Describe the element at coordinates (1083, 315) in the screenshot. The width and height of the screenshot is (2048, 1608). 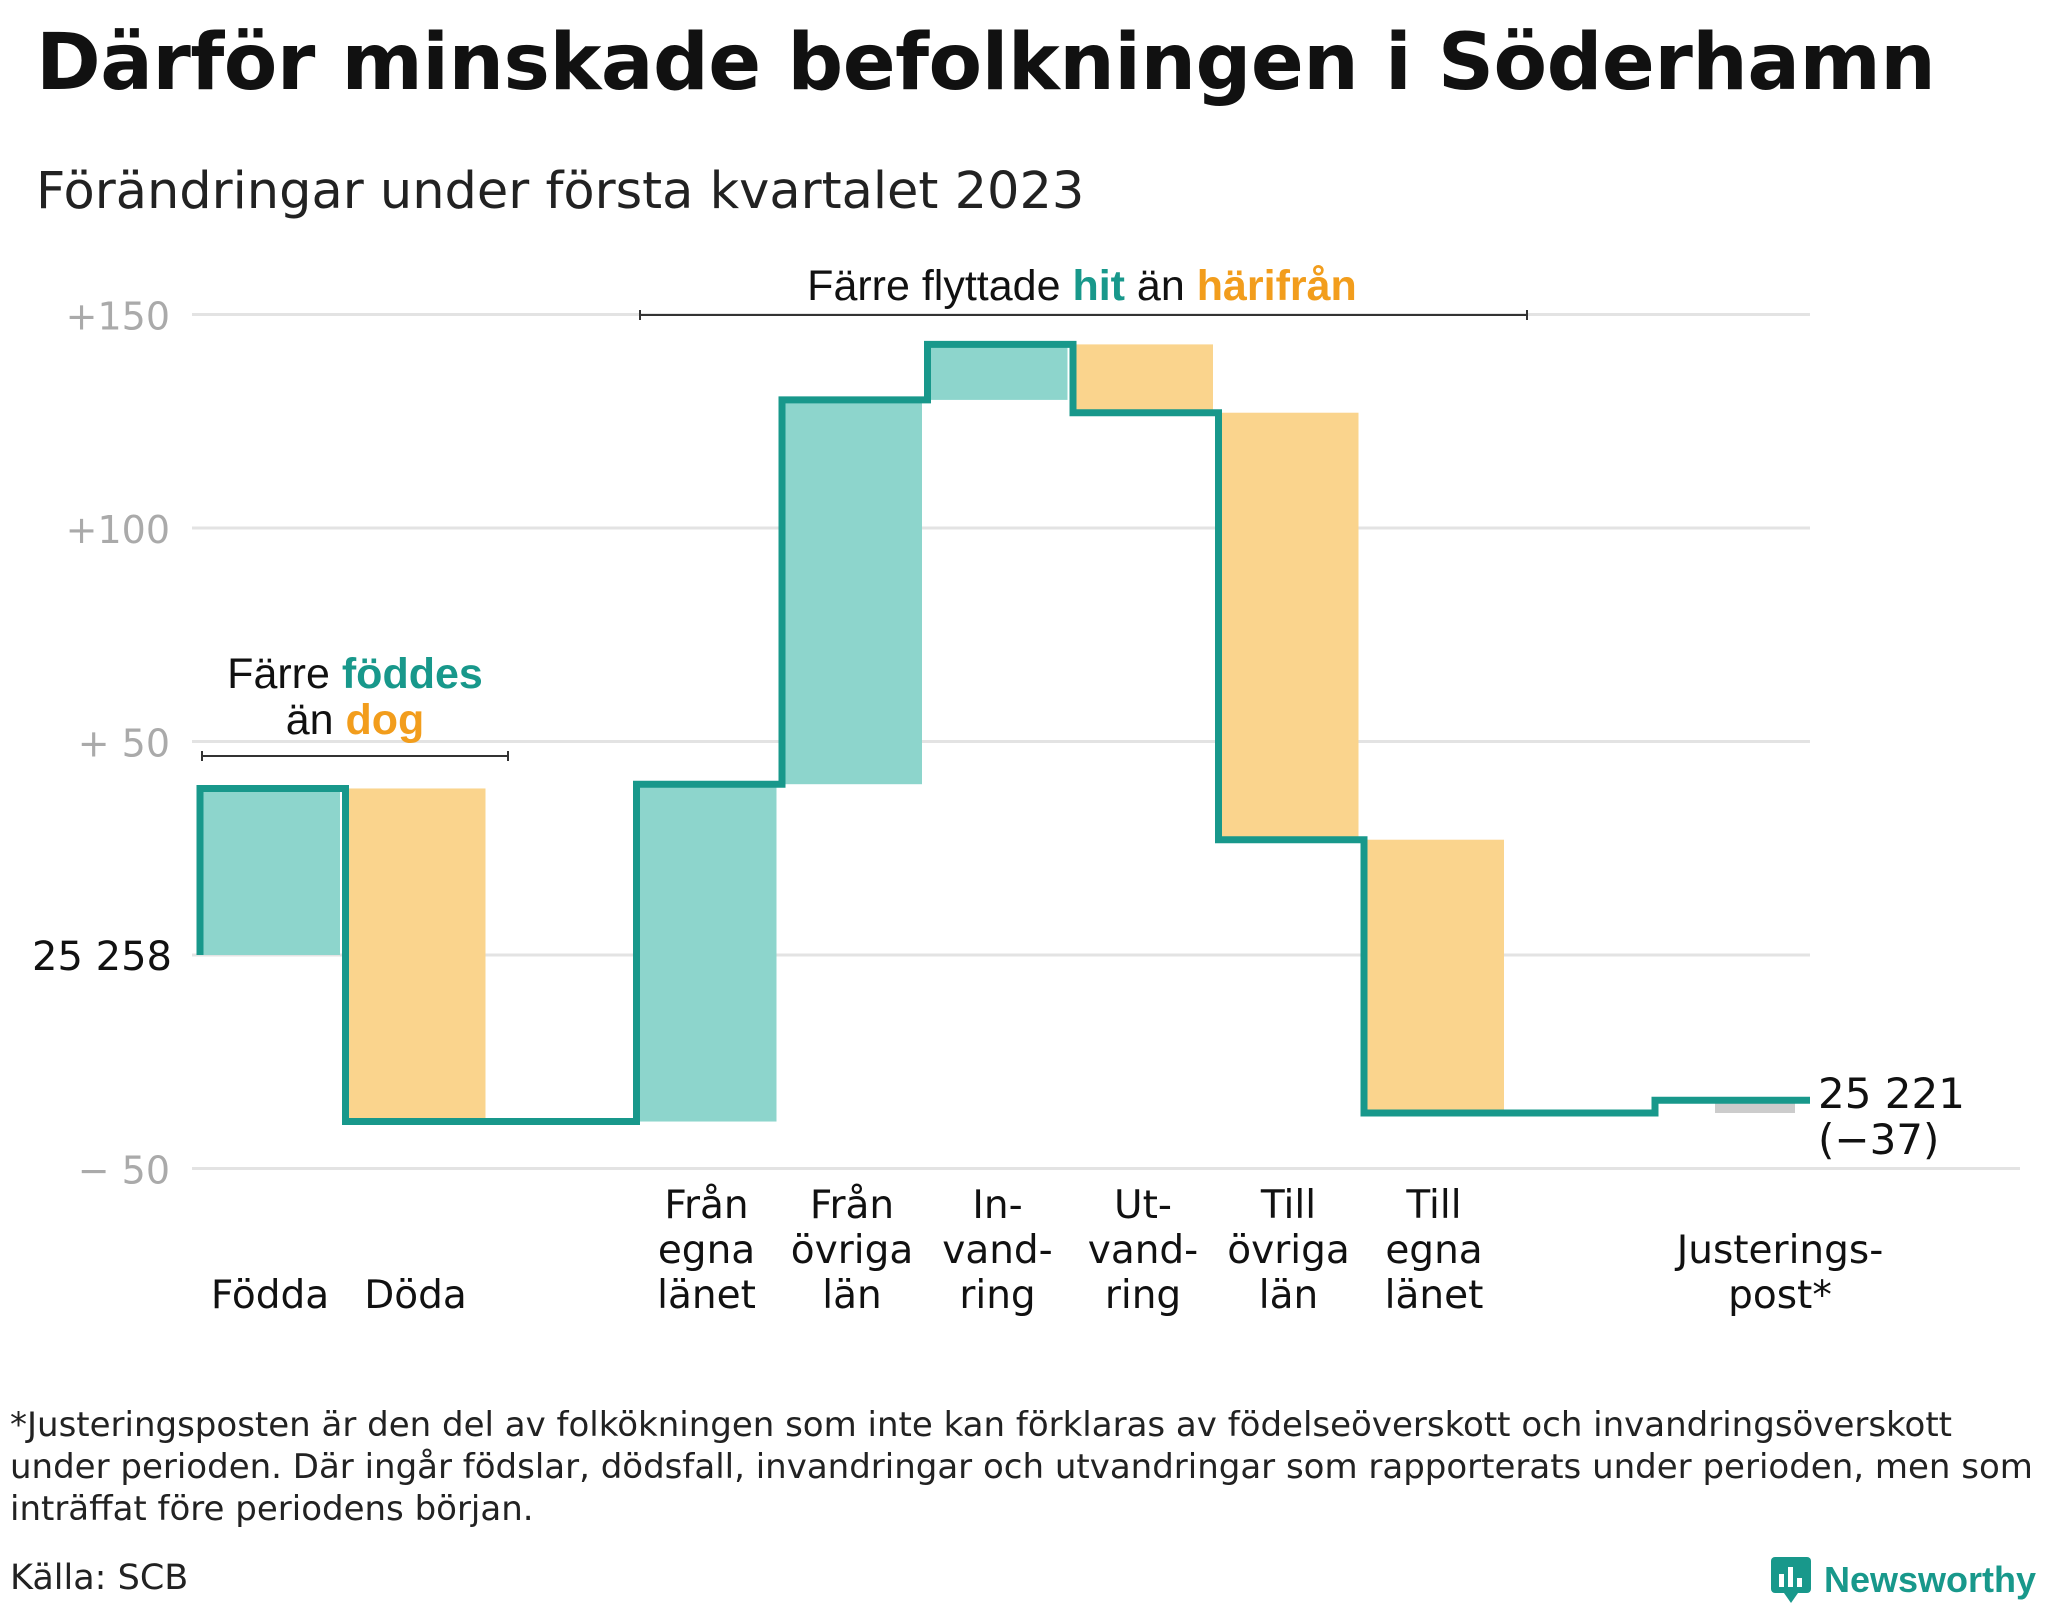
I see `annotation-bracket-migration` at that location.